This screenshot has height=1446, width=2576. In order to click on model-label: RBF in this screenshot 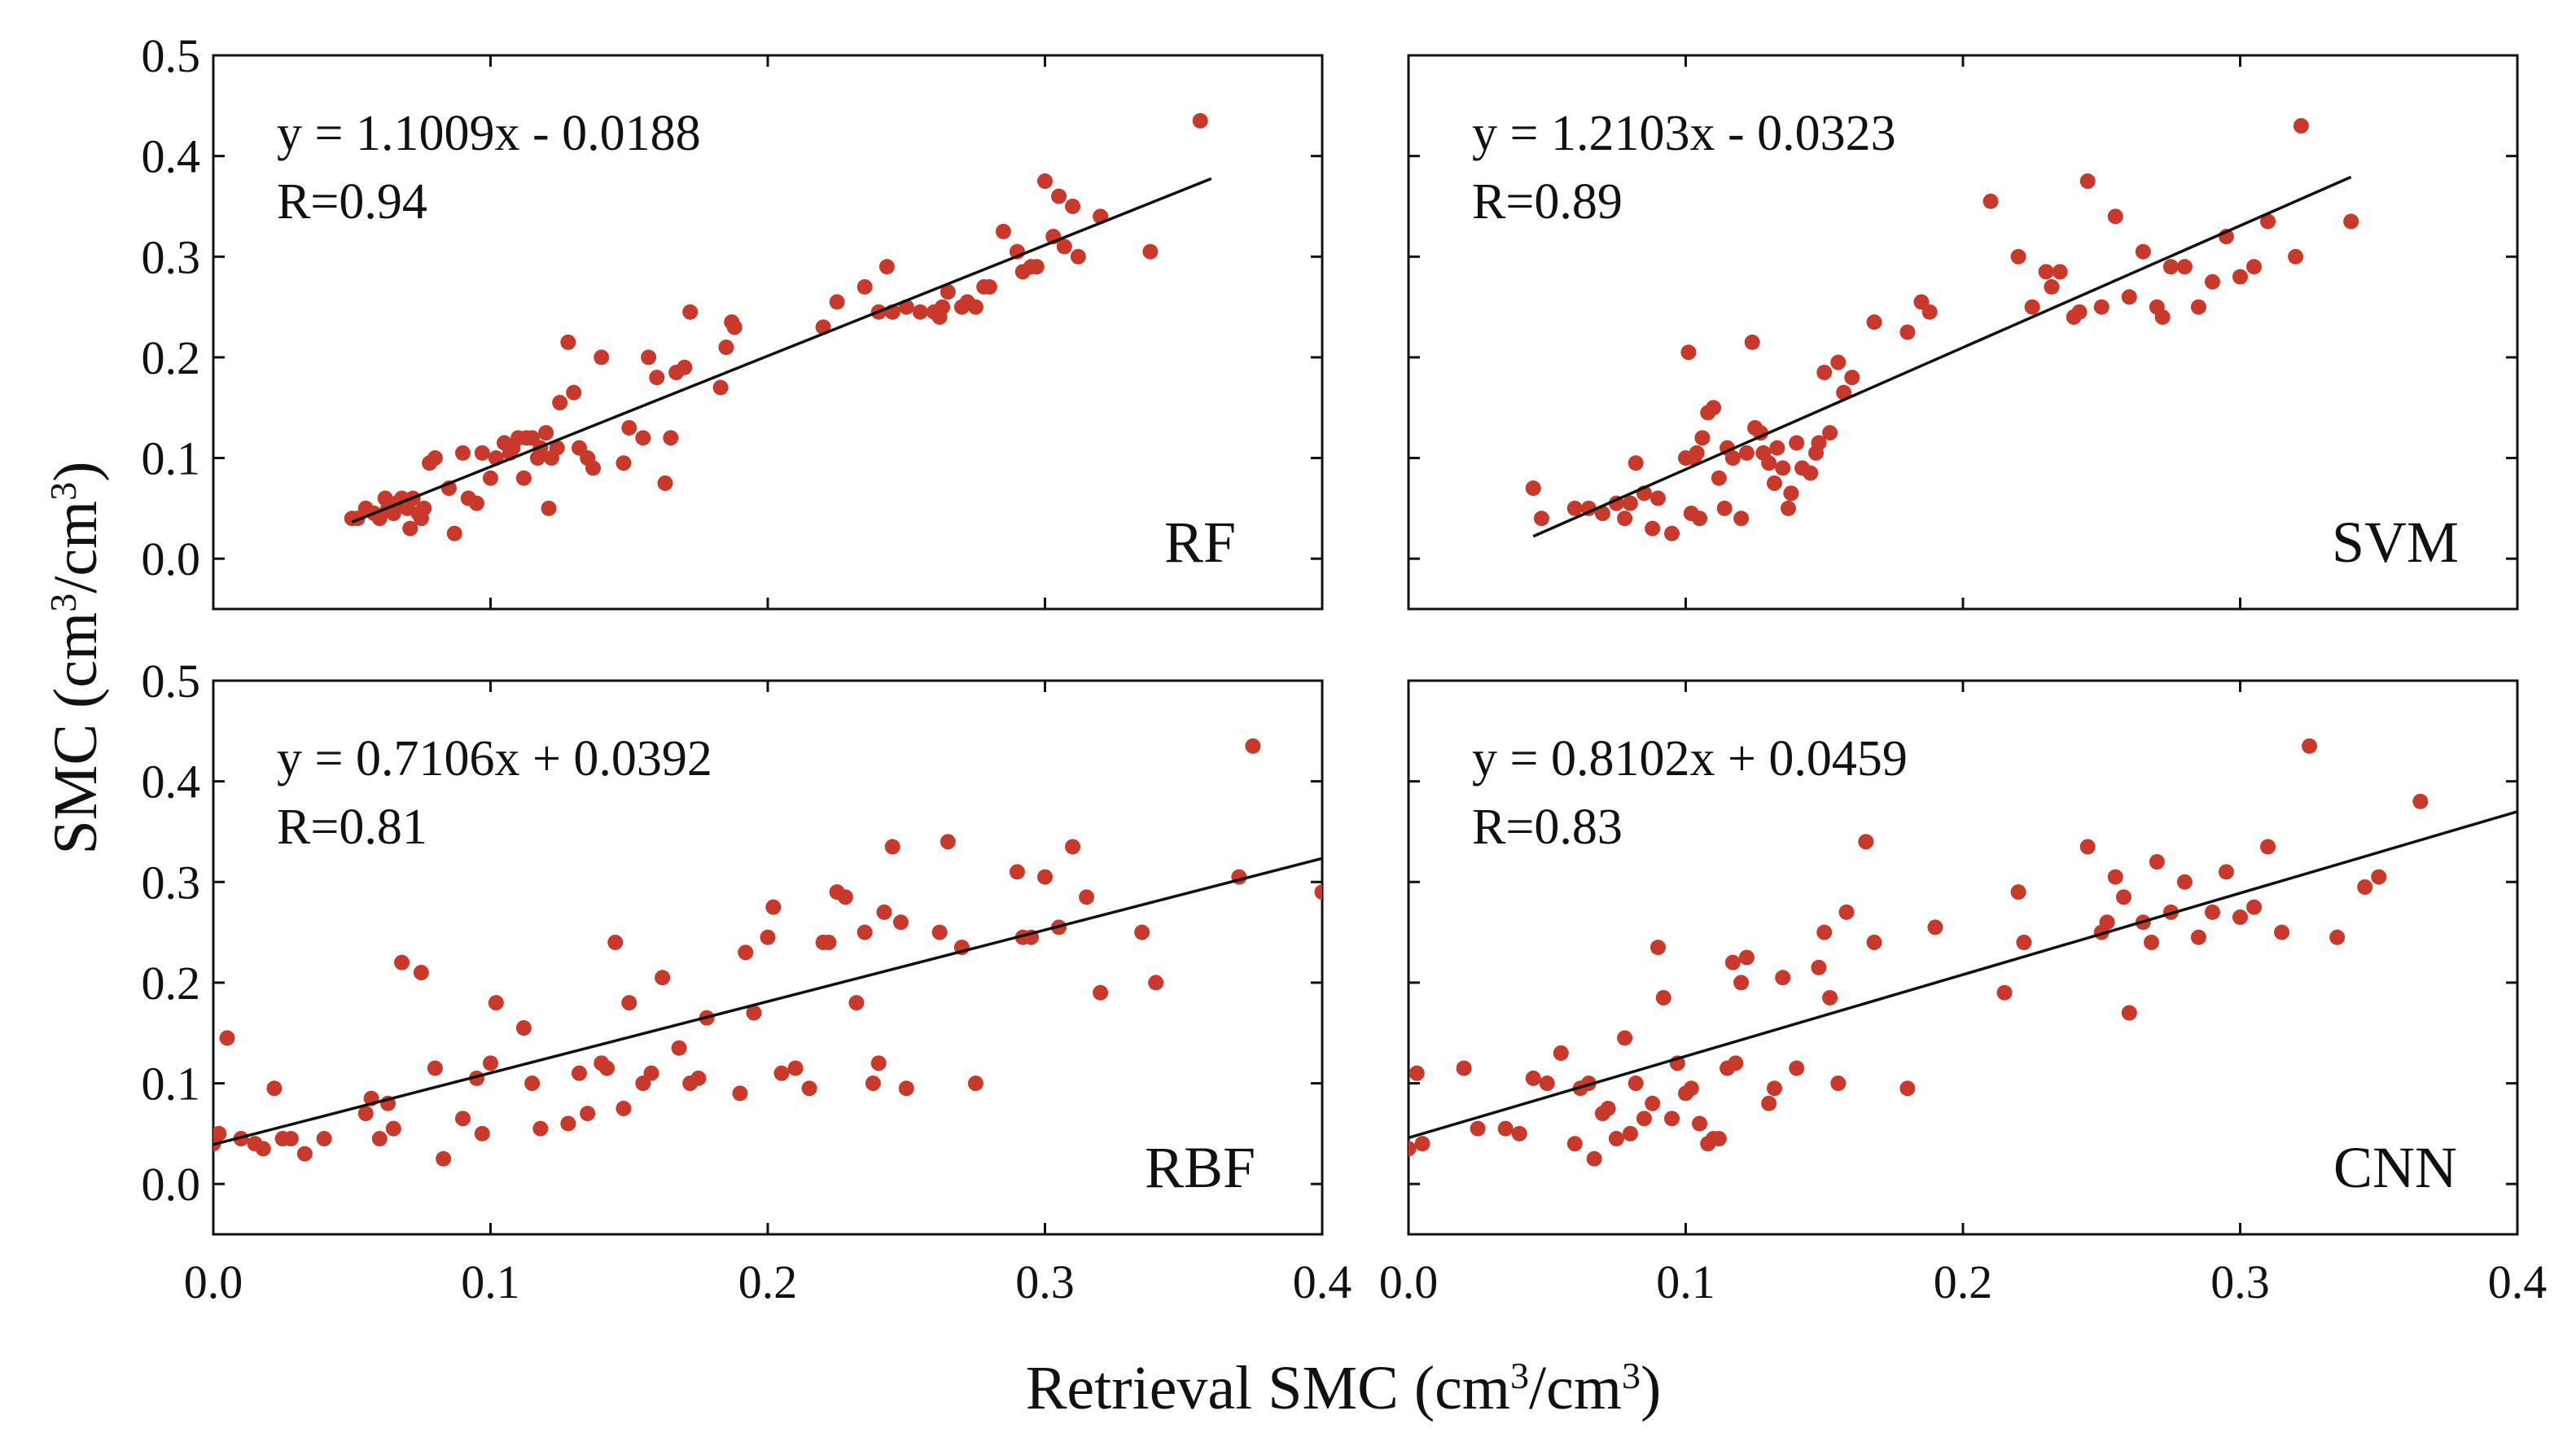, I will do `click(1200, 1167)`.